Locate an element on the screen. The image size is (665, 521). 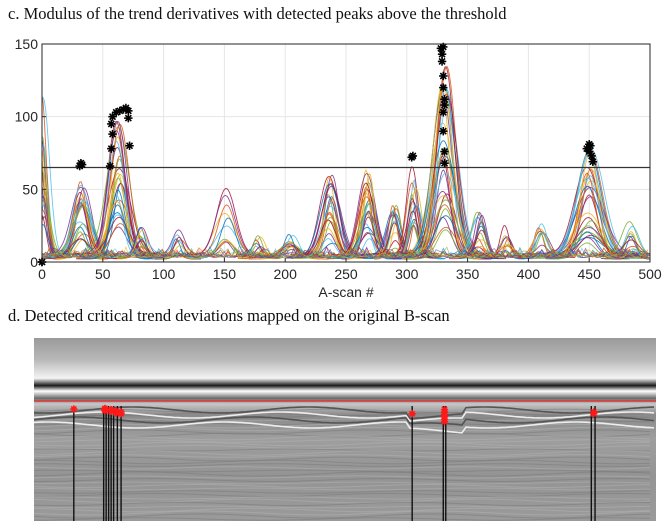
y-tick-label: 0 is located at coordinates (34, 262).